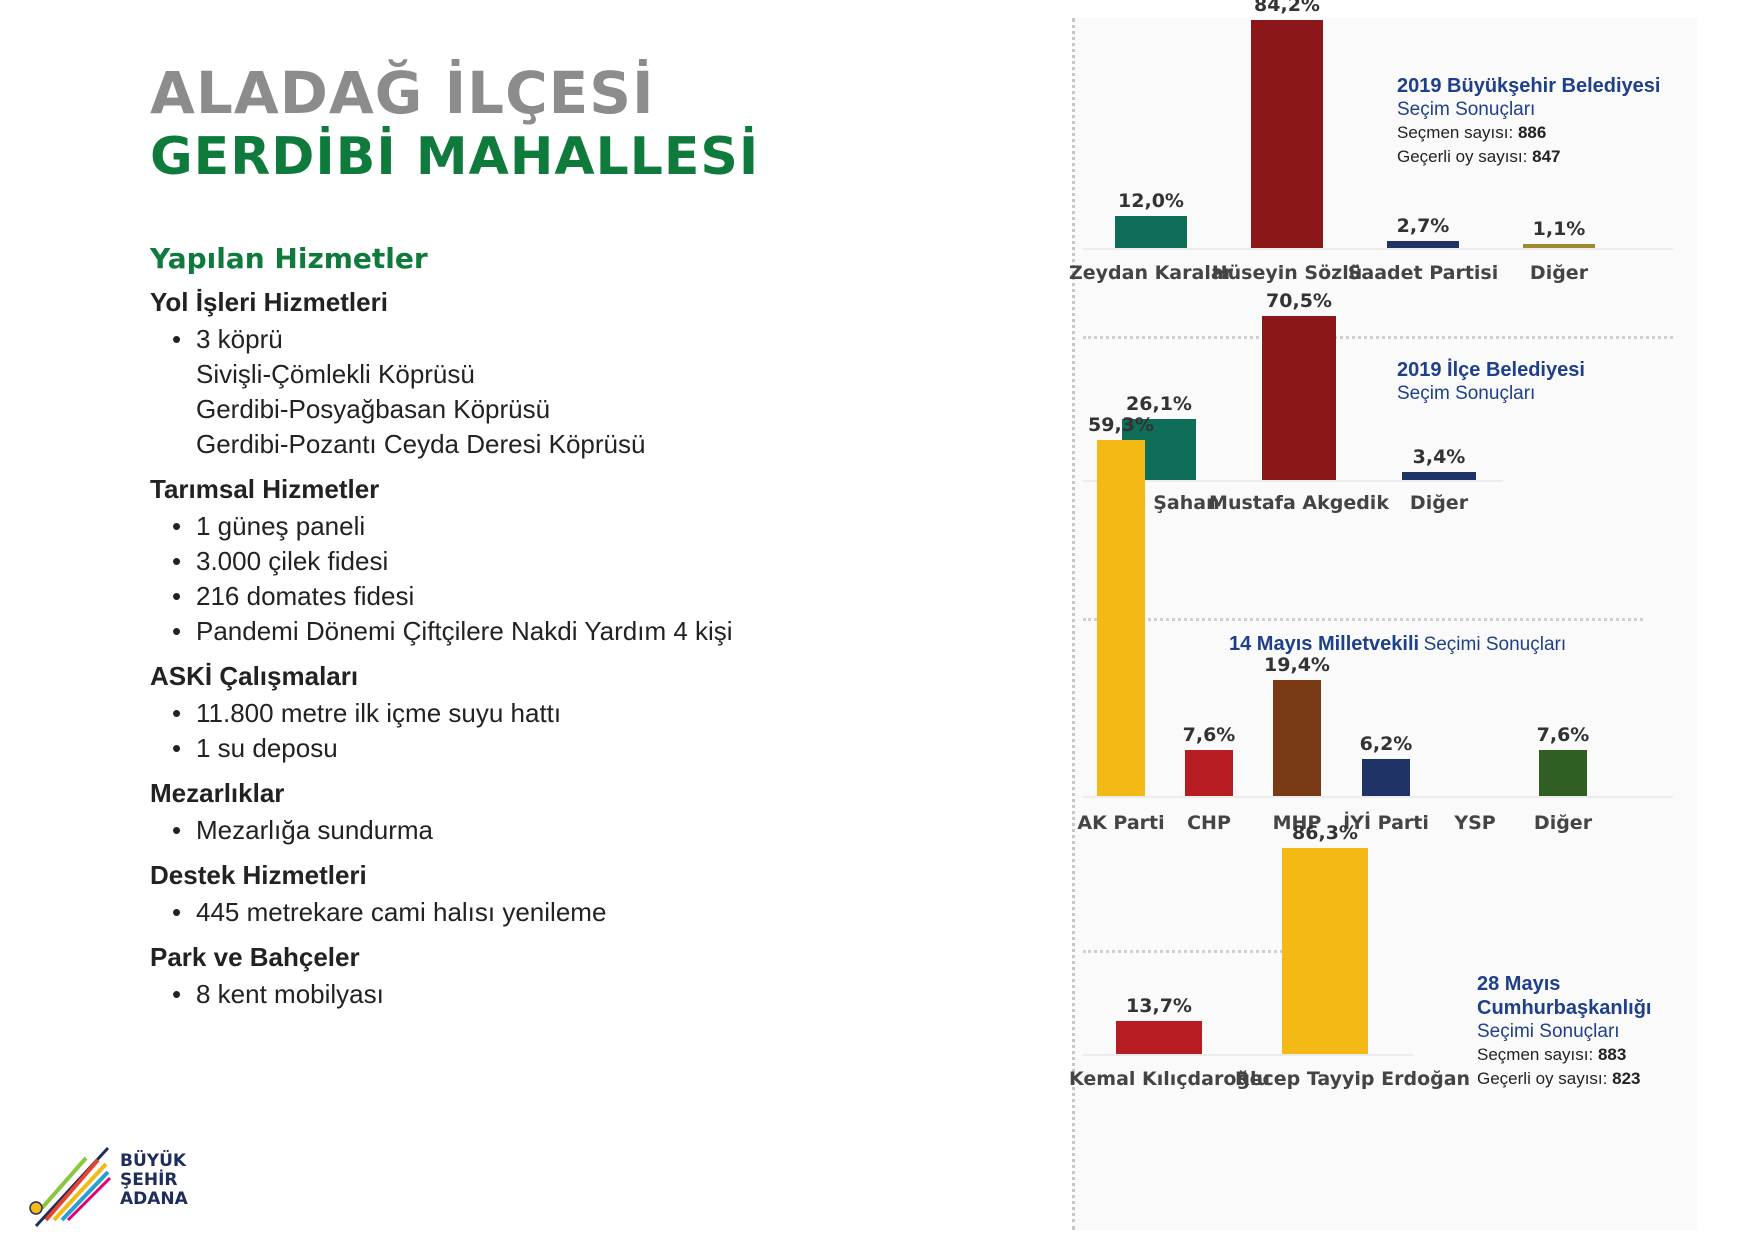 This screenshot has width=1754, height=1241. Describe the element at coordinates (421, 444) in the screenshot. I see `service-item: Gerdibi-Pozantı Ceyda Deresi Köprüsü` at that location.